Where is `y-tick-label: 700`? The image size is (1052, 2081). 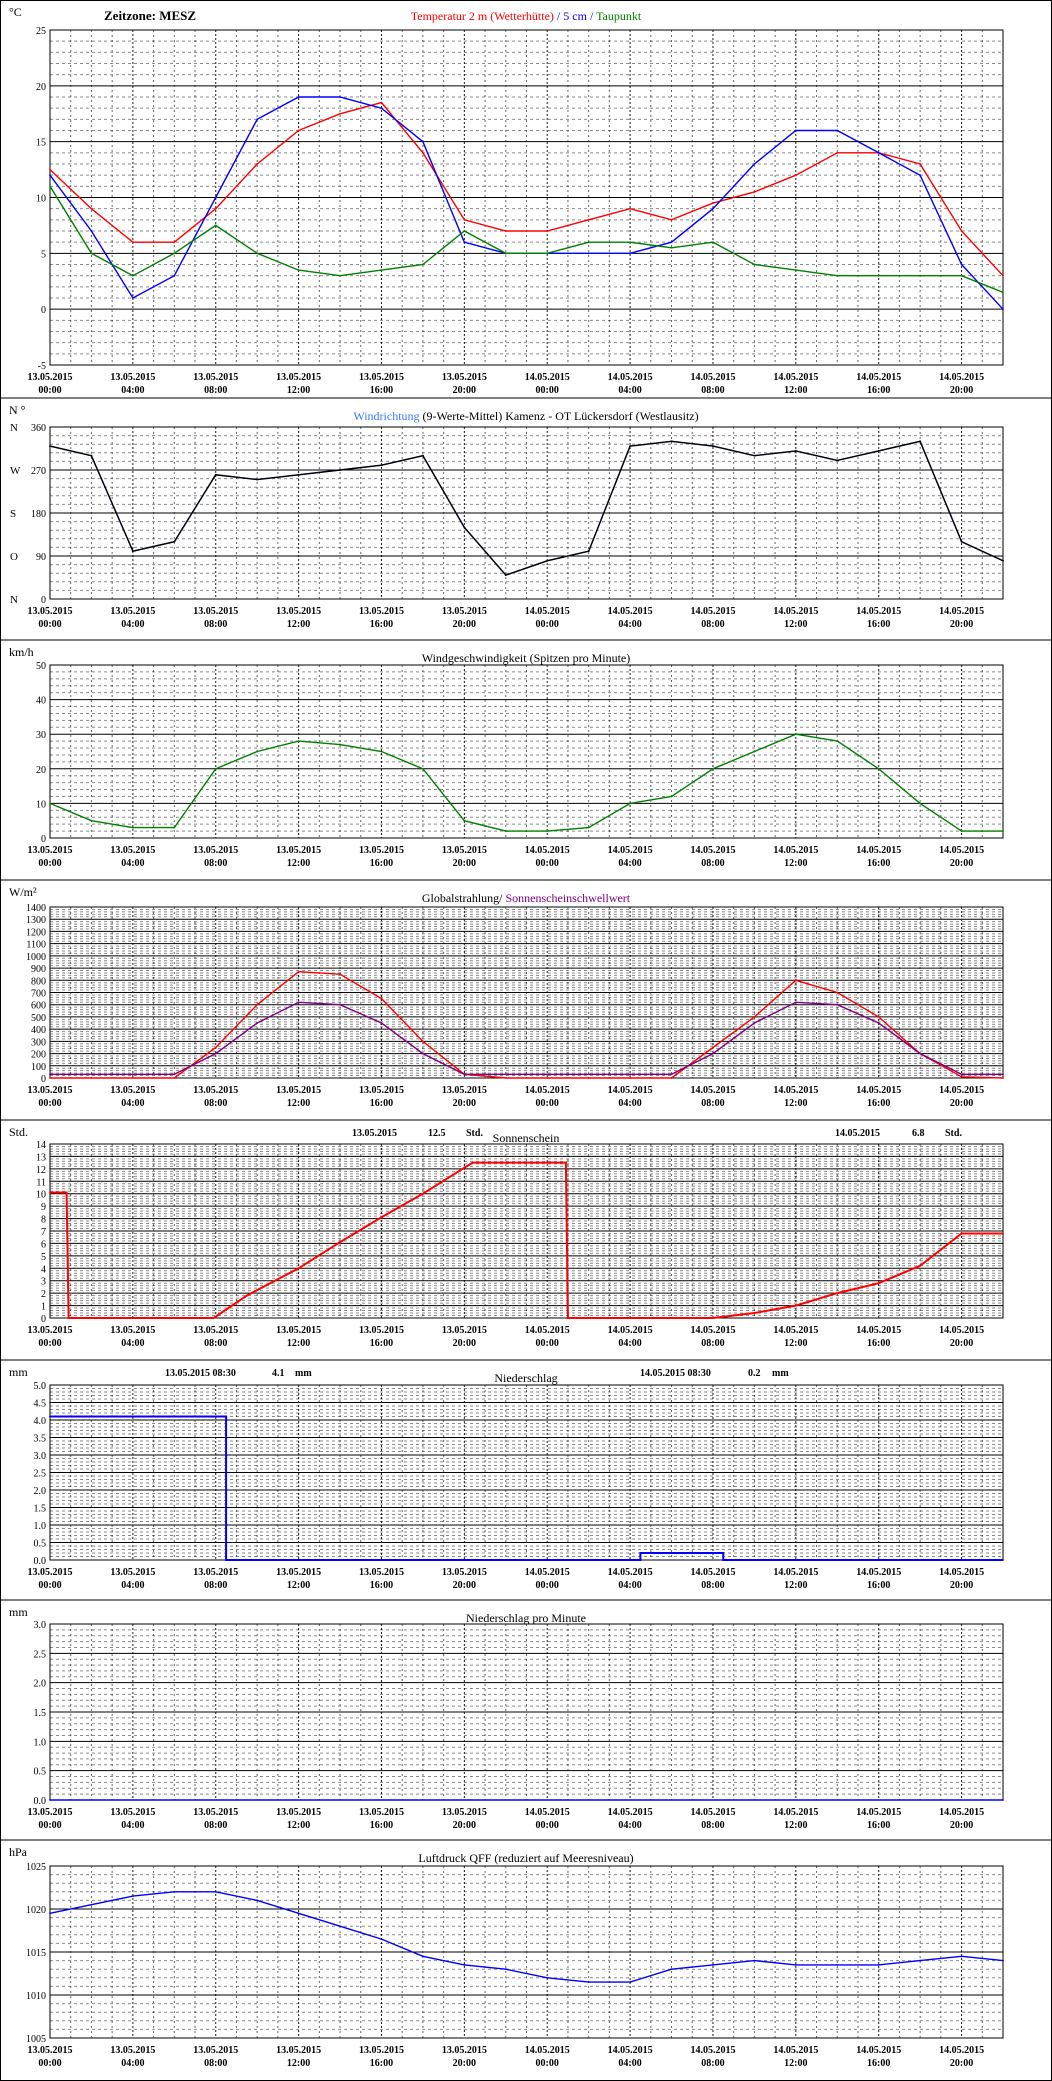
y-tick-label: 700 is located at coordinates (38, 994).